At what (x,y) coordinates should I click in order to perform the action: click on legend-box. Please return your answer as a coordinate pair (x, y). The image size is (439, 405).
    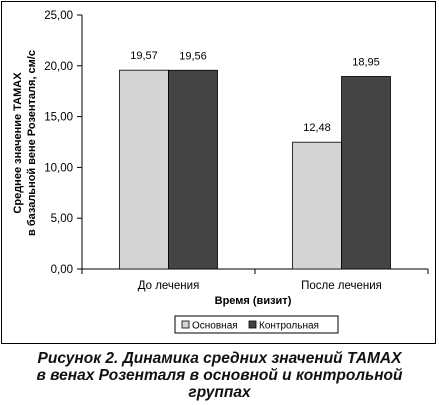
    Looking at the image, I should click on (256, 324).